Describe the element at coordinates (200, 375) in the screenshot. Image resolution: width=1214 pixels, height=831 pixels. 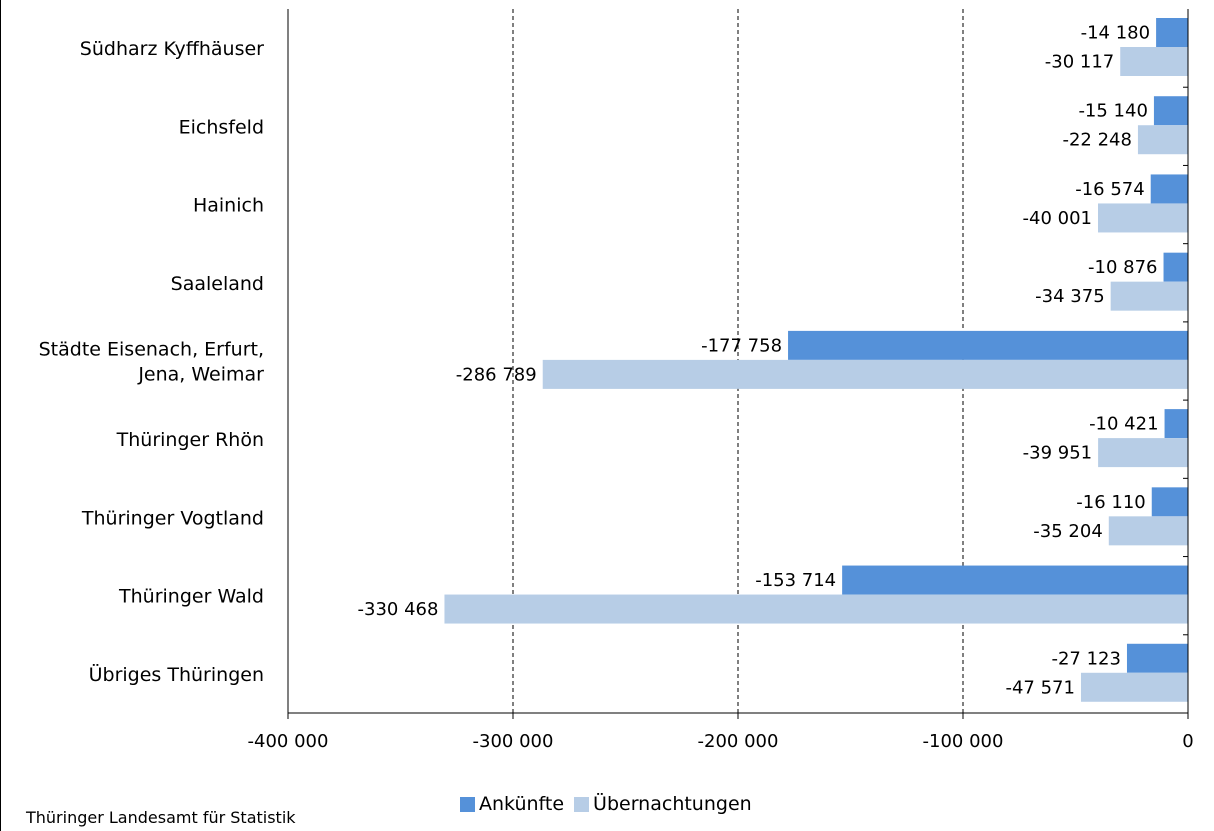
I see `category-label: Jena, Weimar` at that location.